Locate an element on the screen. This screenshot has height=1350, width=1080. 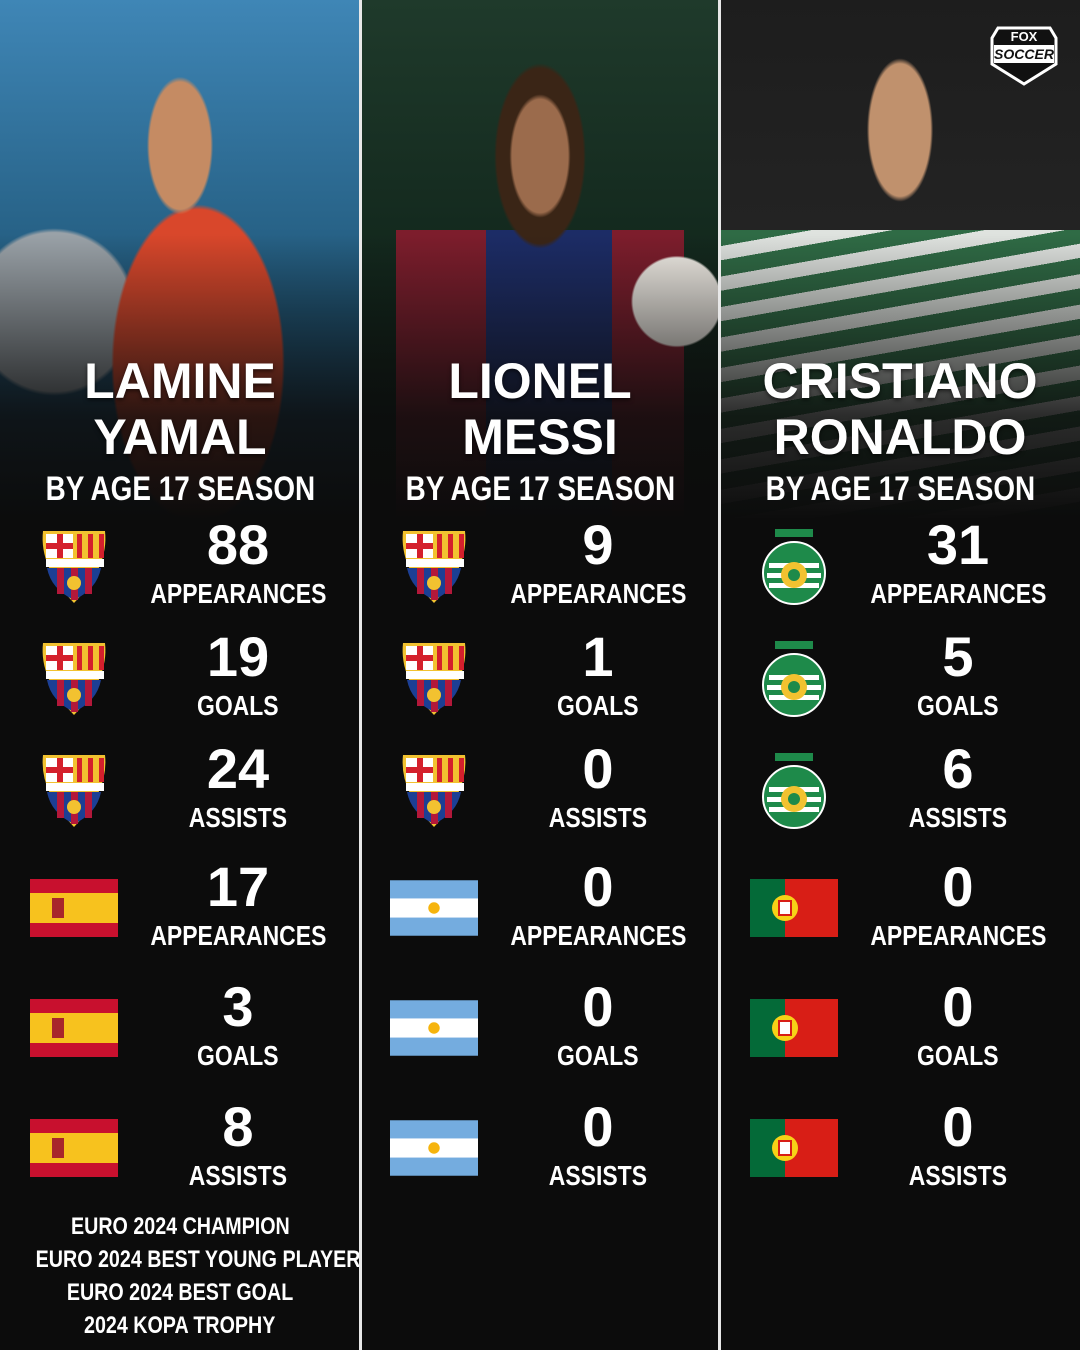
fox-soccer-logo: FOX SOCCER is located at coordinates (1024, 56).